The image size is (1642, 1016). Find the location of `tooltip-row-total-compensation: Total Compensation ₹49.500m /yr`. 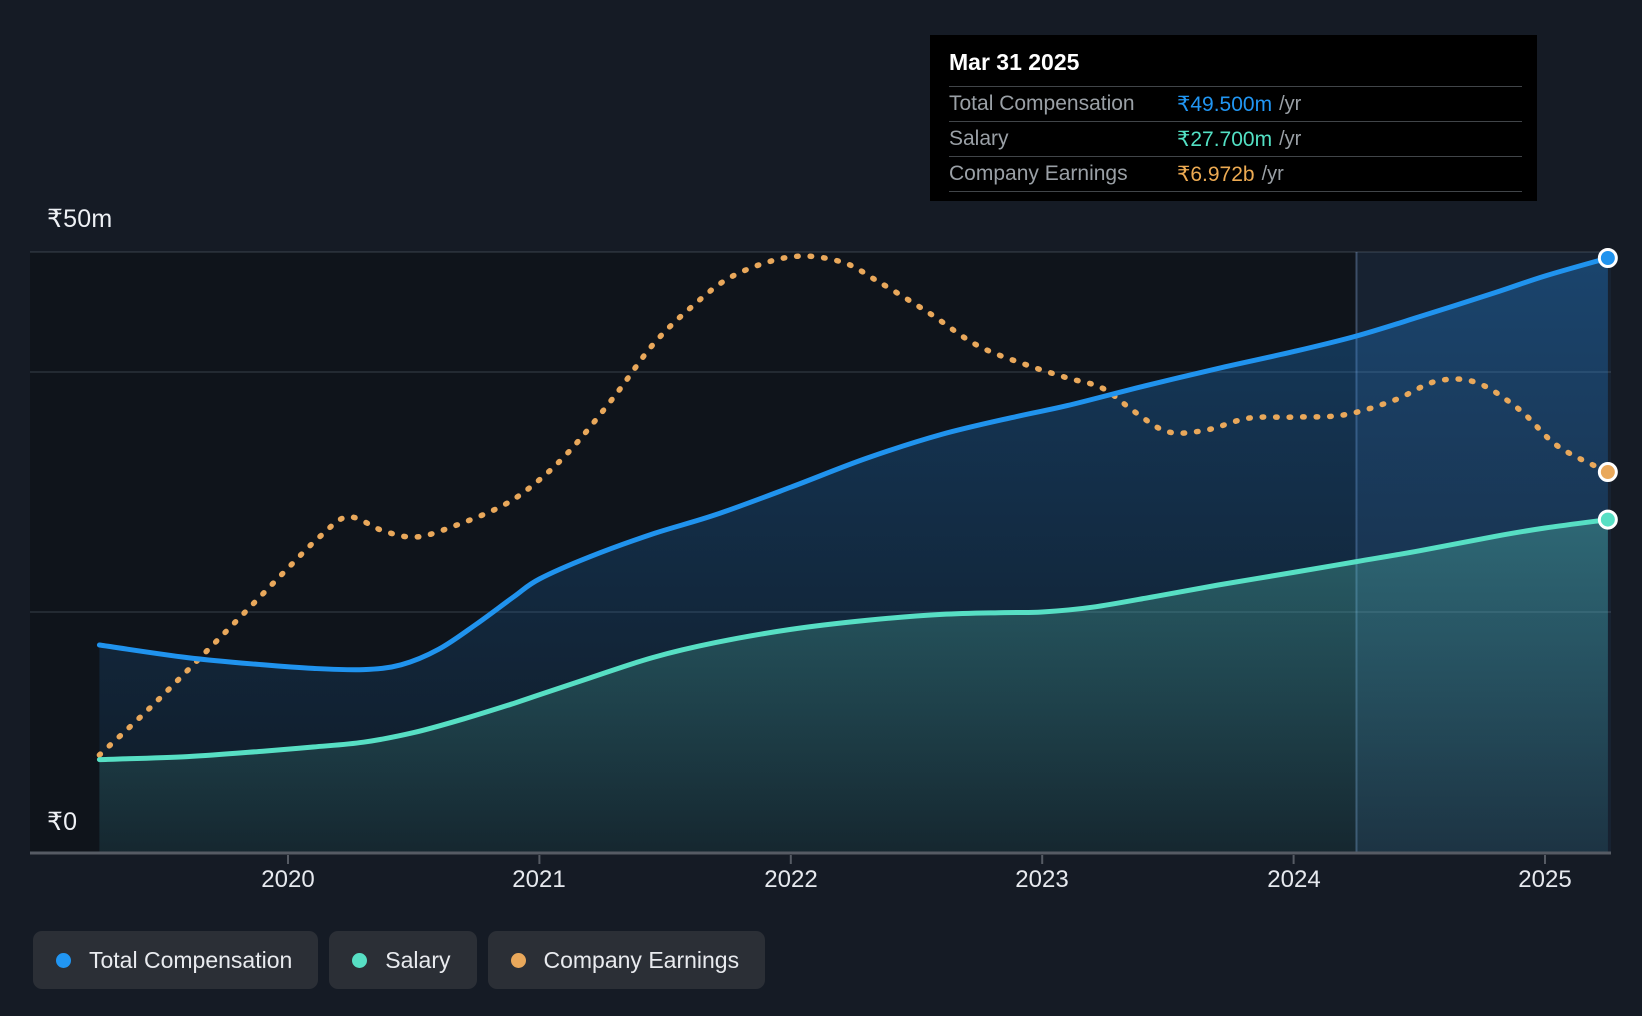

tooltip-row-total-compensation: Total Compensation ₹49.500m /yr is located at coordinates (1235, 103).